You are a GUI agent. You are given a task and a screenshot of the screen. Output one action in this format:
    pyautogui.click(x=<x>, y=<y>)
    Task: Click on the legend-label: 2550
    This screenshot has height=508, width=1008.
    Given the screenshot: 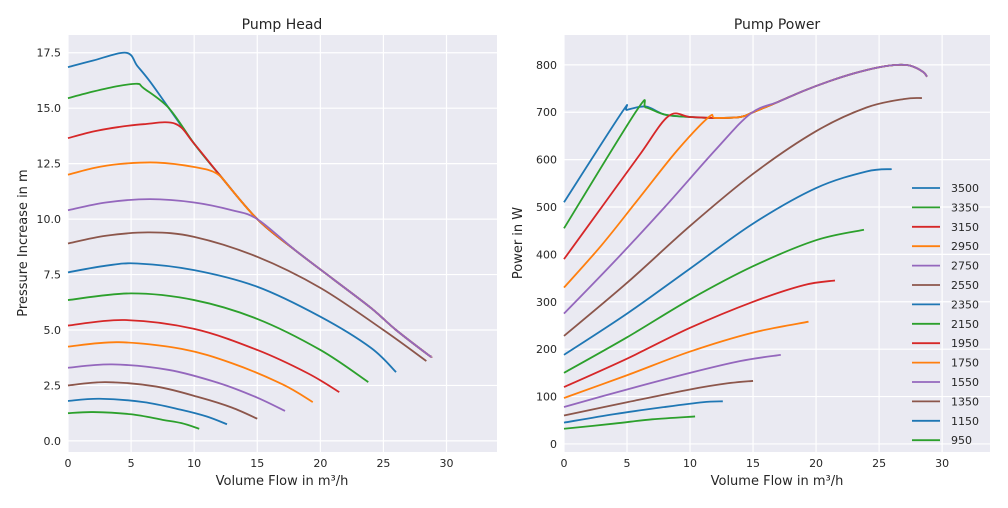 What is the action you would take?
    pyautogui.click(x=965, y=285)
    